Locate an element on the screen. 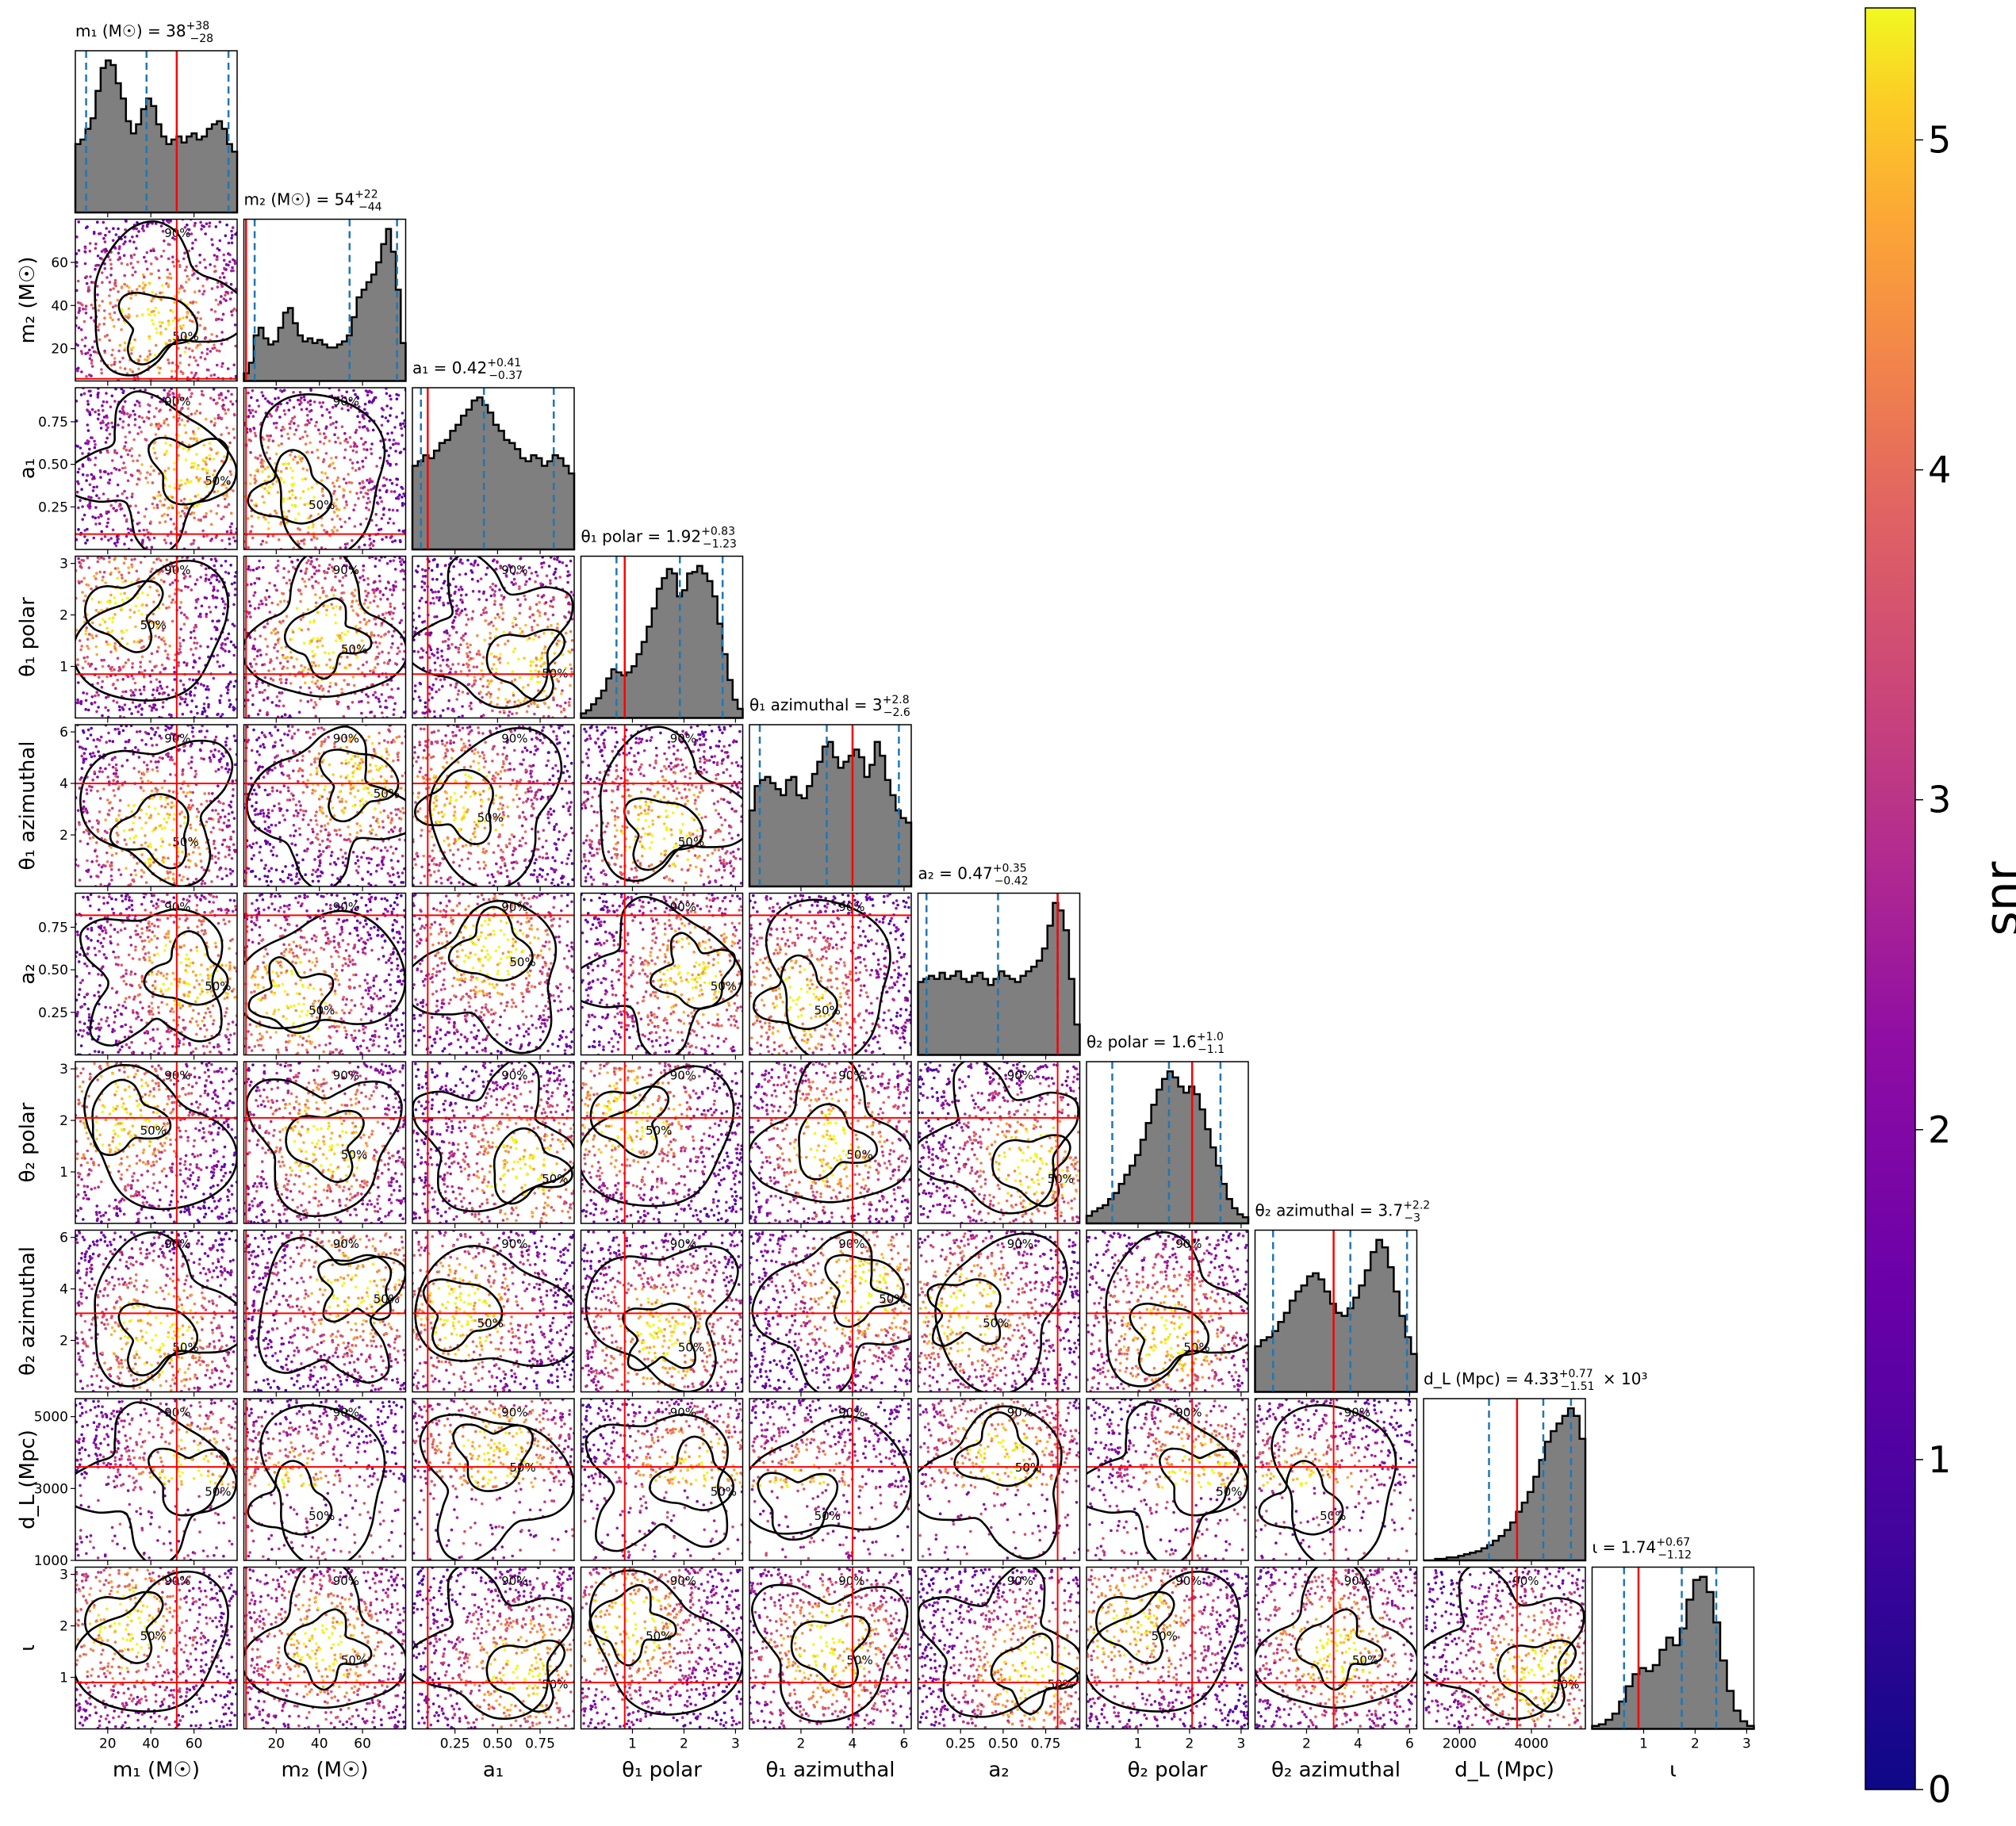 This screenshot has height=1826, width=2016. panel-title-theta1_polar: θ₁ polar = 1.92+0.83 −1.23 is located at coordinates (659, 538).